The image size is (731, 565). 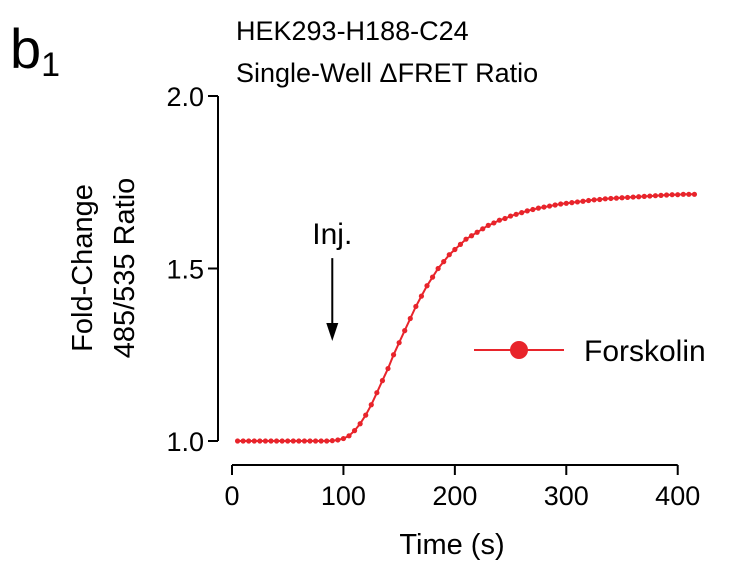 What do you see at coordinates (677, 496) in the screenshot?
I see `x-tick-label: 400` at bounding box center [677, 496].